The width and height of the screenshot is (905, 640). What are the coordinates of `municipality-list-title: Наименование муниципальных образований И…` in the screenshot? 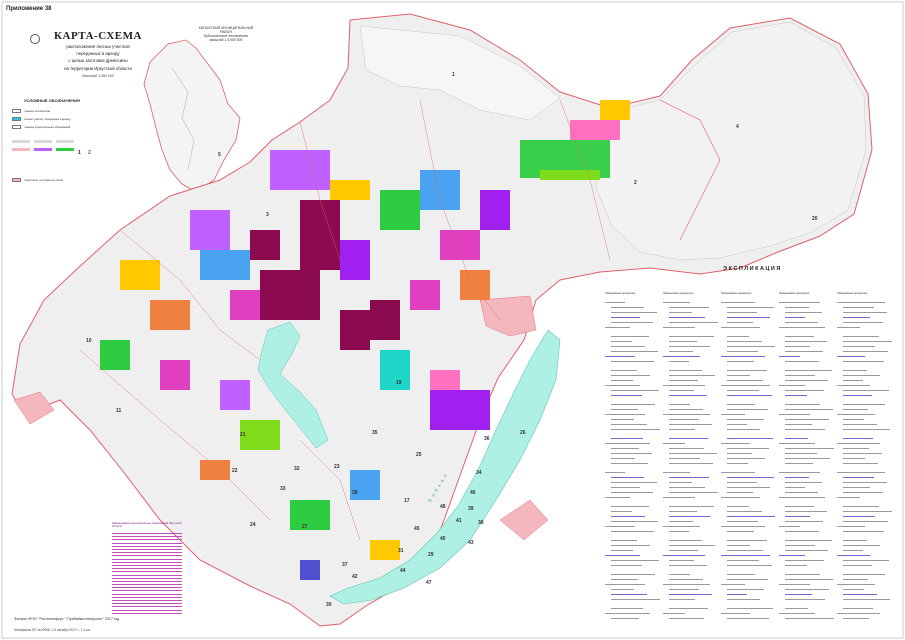 It's located at (147, 525).